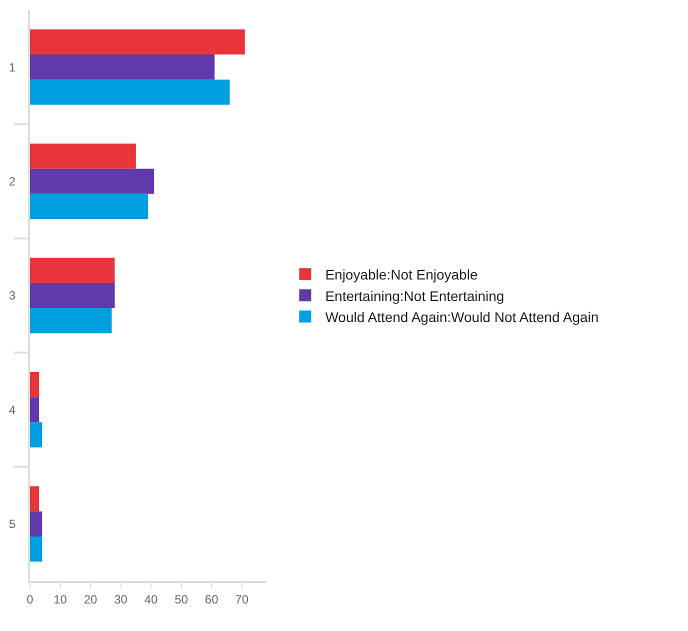  What do you see at coordinates (91, 599) in the screenshot?
I see `x-tick-label: 20` at bounding box center [91, 599].